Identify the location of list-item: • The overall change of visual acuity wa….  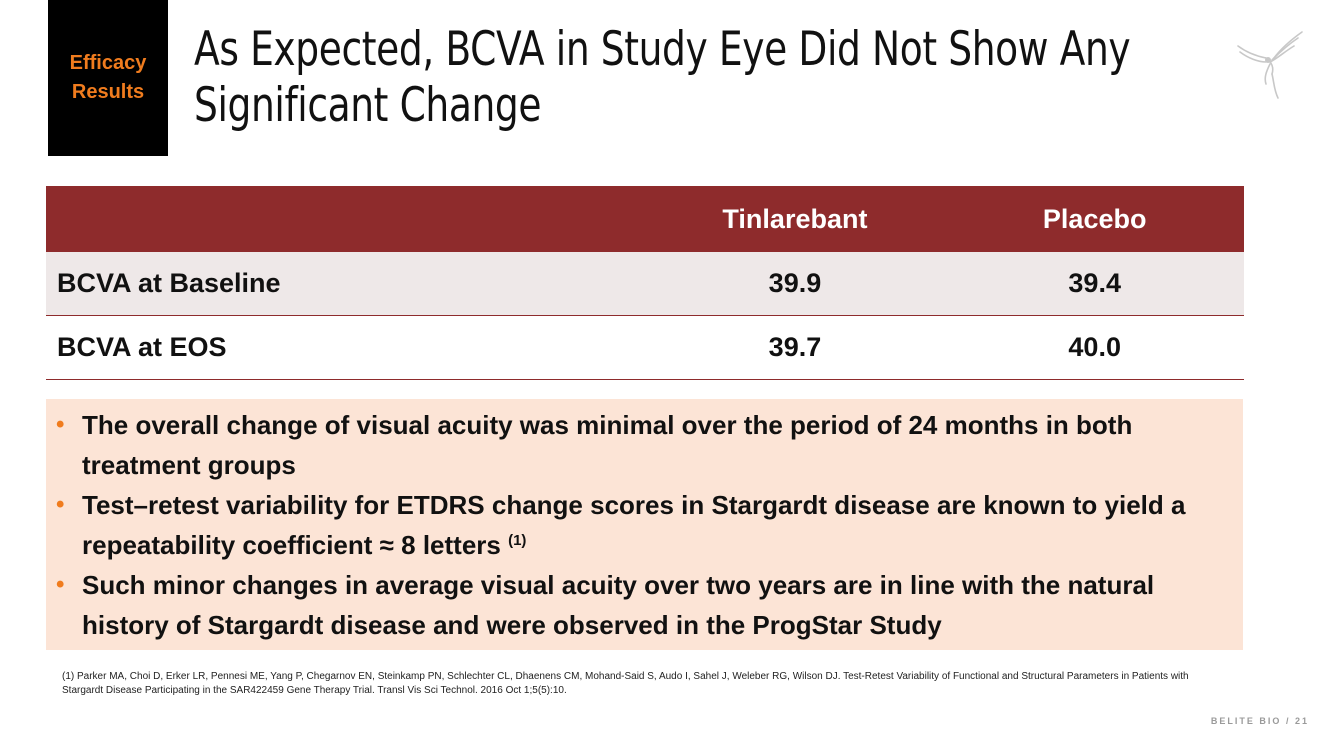
(629, 445).